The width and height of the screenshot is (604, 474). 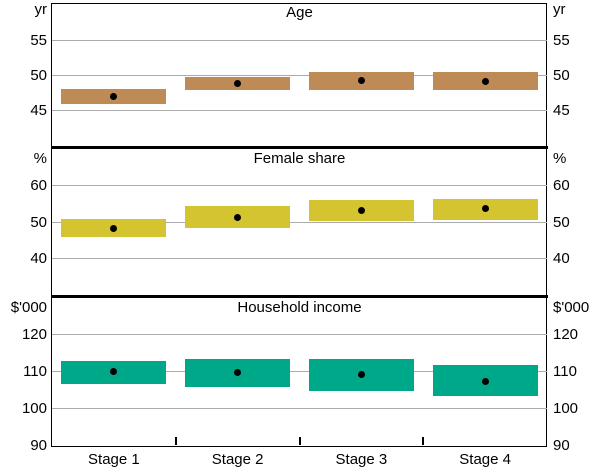 I want to click on panel-title-household-income: Household income, so click(x=299, y=307).